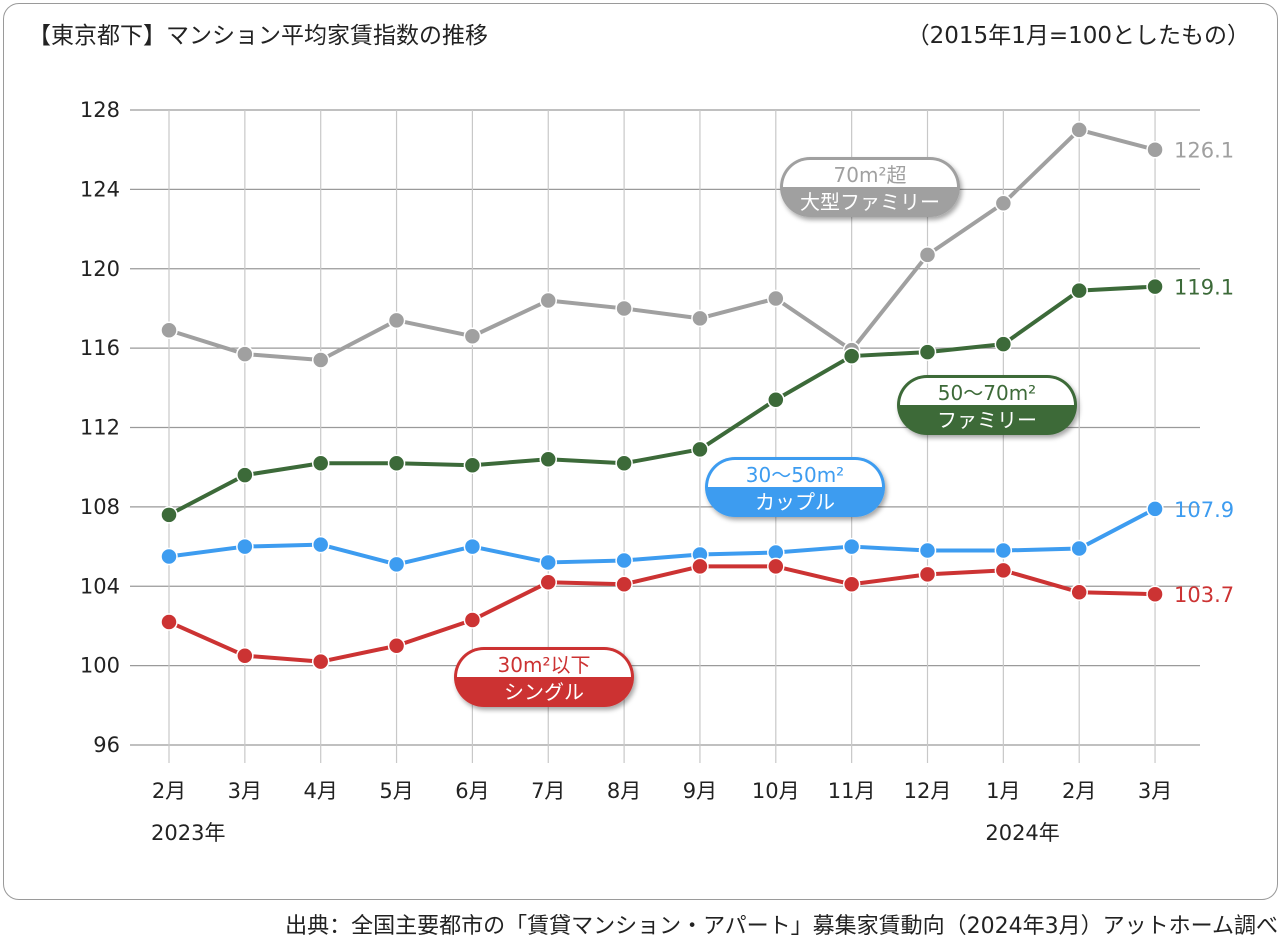  I want to click on y-tick-label: 100, so click(100, 666).